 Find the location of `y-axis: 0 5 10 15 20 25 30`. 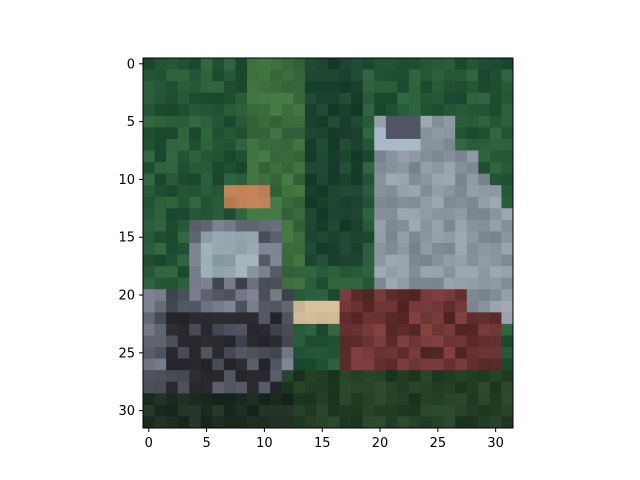

y-axis: 0 5 10 15 20 25 30 is located at coordinates (130, 238).